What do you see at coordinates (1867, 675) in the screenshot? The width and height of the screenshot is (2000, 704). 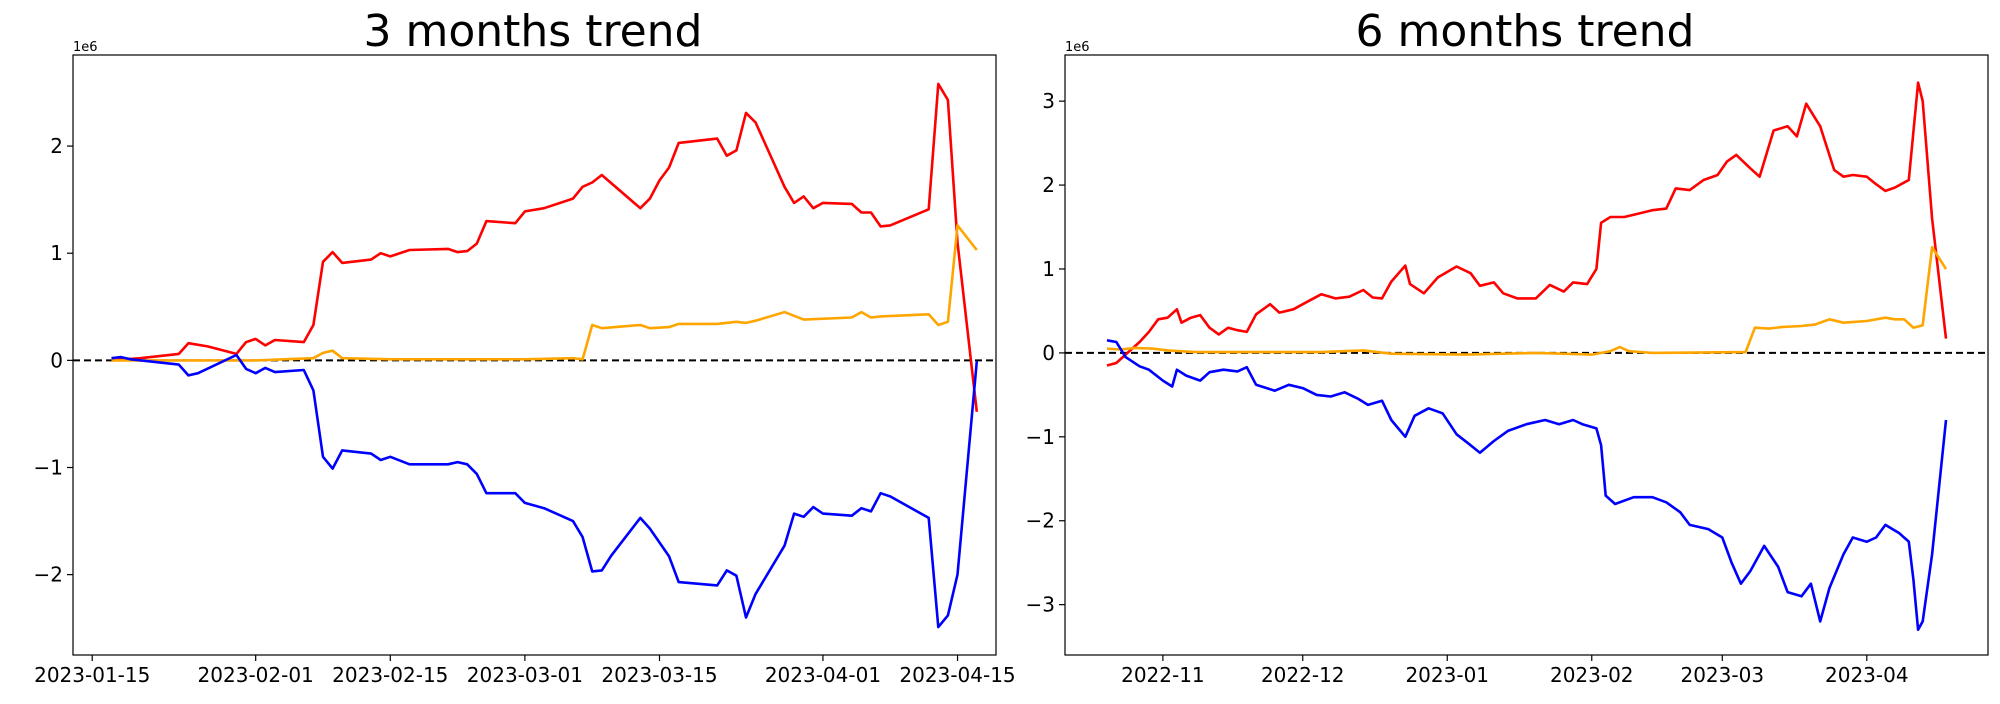 I see `x-tick-label: 2023-04` at bounding box center [1867, 675].